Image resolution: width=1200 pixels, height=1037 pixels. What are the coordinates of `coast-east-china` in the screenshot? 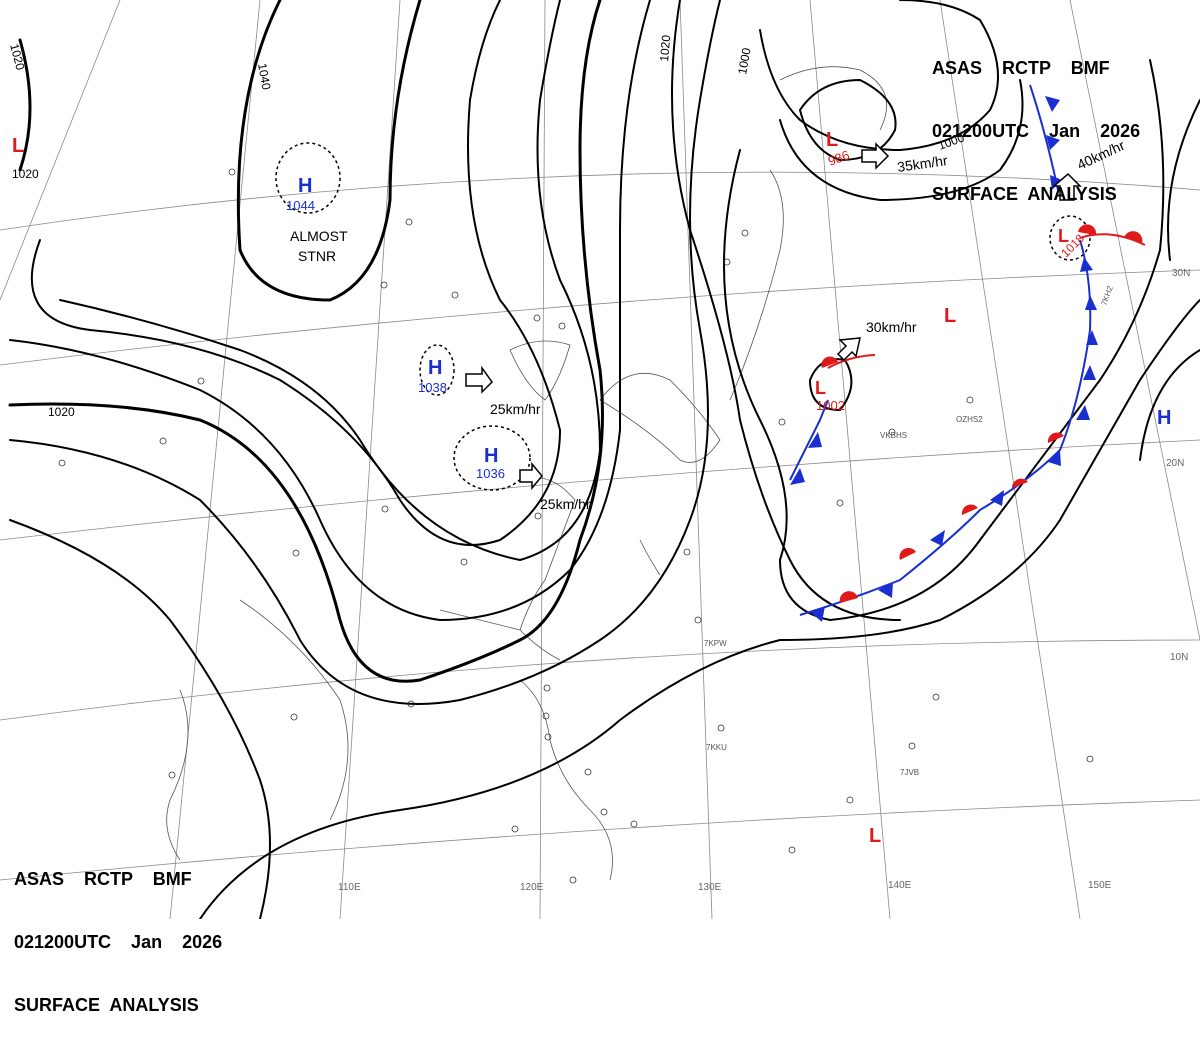 It's located at (547, 554).